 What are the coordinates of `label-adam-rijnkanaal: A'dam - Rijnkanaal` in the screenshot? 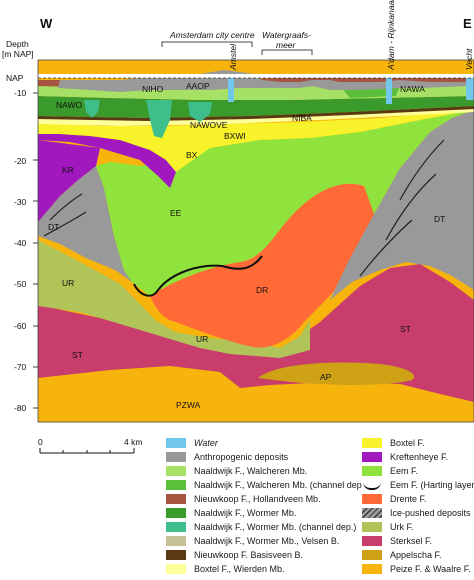 It's located at (391, 35).